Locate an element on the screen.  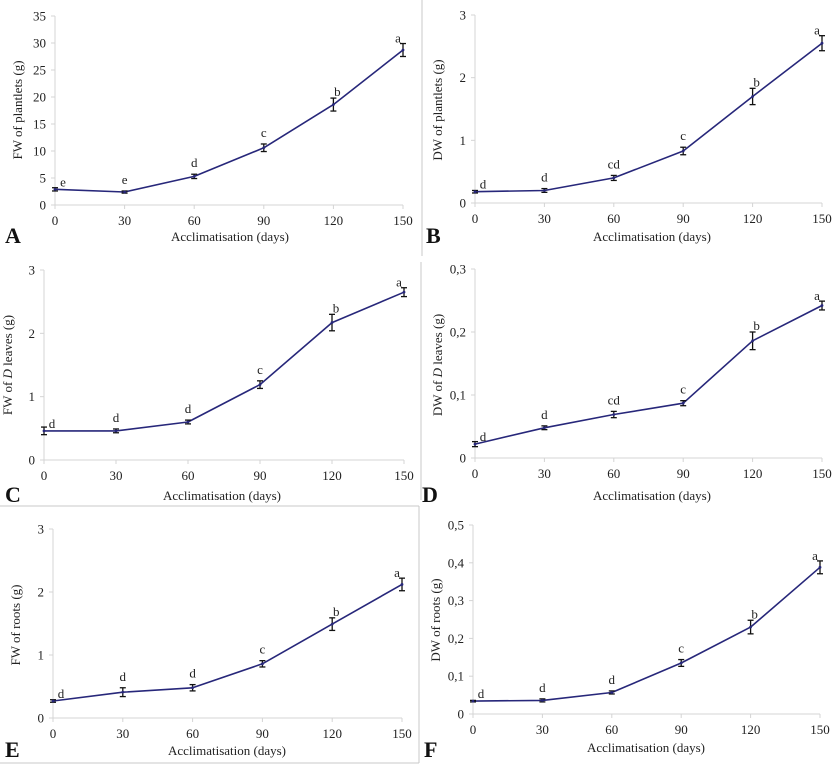
y-axis-label-part: D is located at coordinates (7, 373).